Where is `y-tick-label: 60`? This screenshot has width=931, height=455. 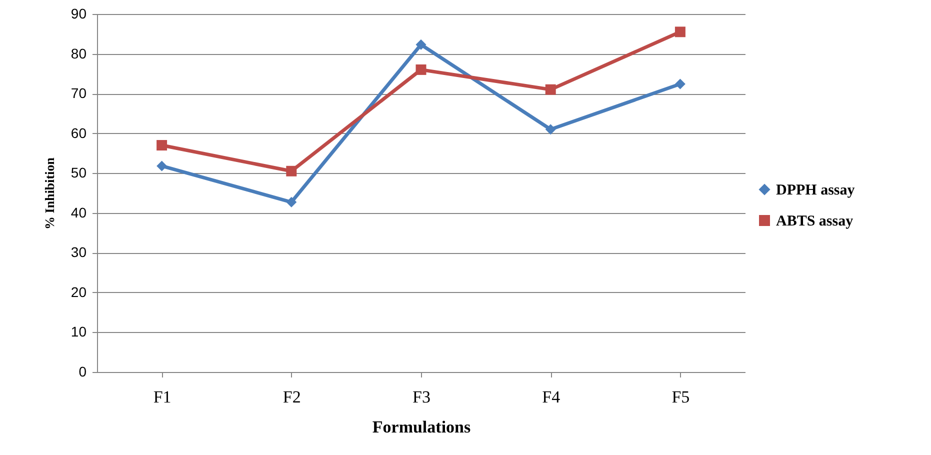 y-tick-label: 60 is located at coordinates (78, 132).